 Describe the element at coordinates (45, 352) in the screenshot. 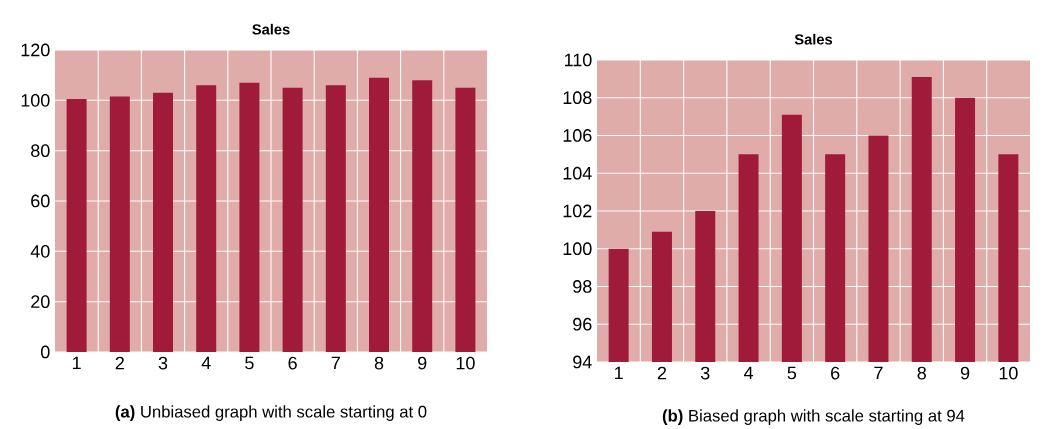

I see `y-tick-label: 0` at that location.